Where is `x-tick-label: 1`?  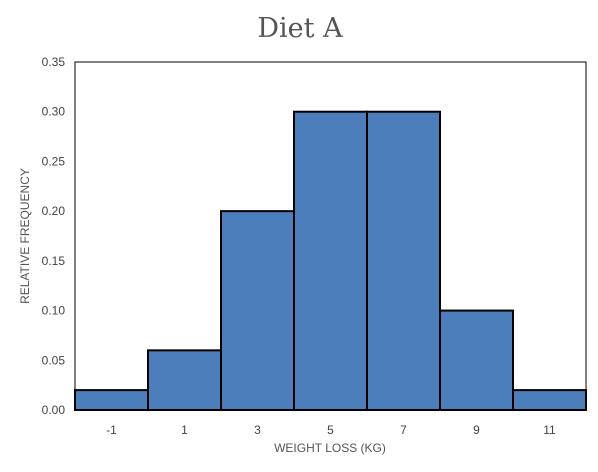
x-tick-label: 1 is located at coordinates (184, 430).